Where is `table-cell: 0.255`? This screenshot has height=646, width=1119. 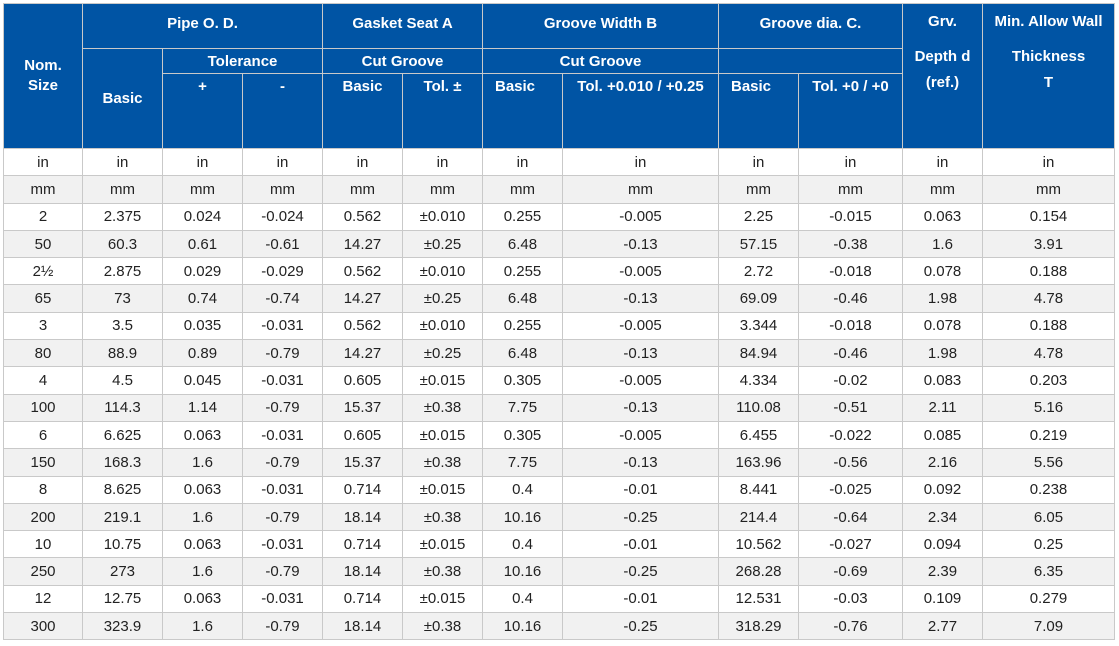 table-cell: 0.255 is located at coordinates (522, 326).